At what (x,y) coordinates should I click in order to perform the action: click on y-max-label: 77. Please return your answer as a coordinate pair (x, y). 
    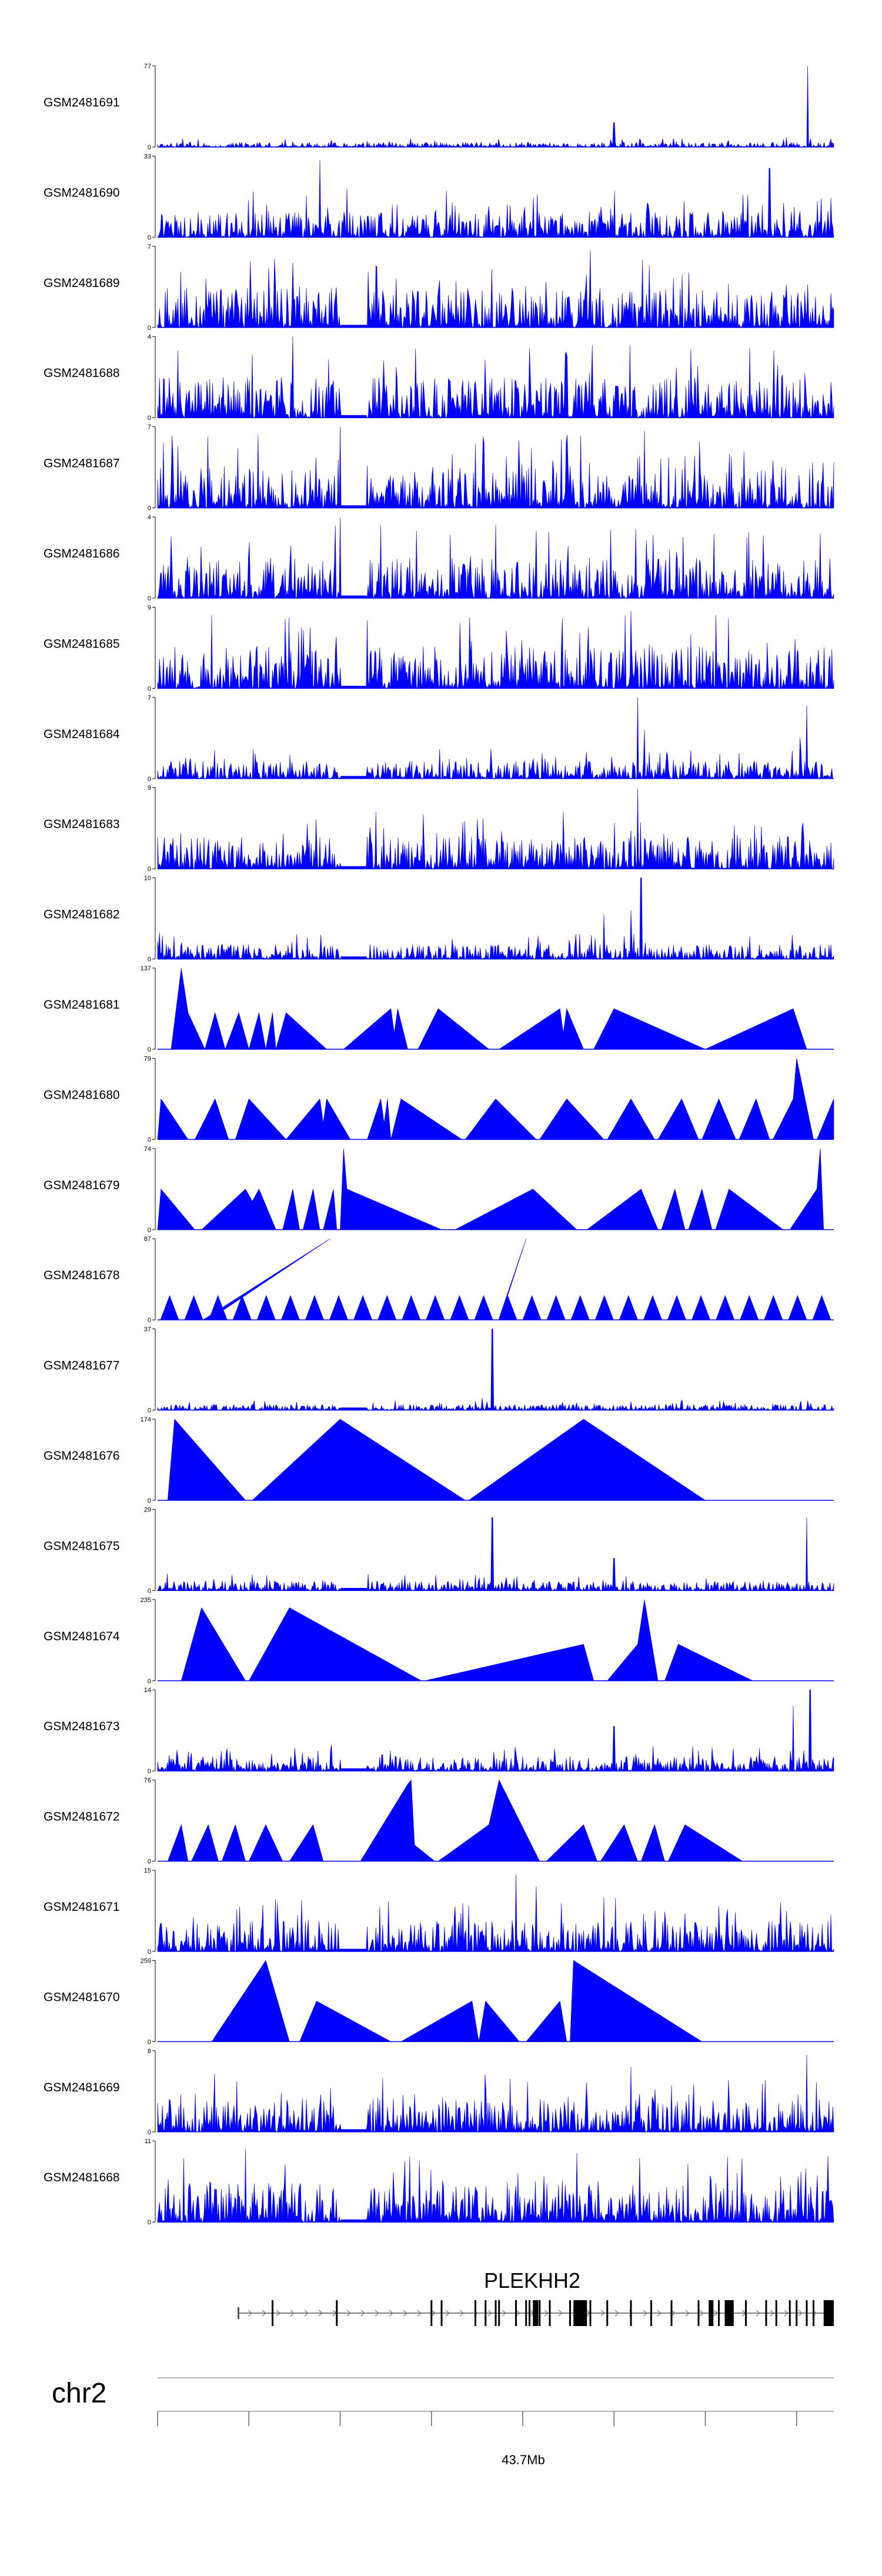
    Looking at the image, I should click on (147, 66).